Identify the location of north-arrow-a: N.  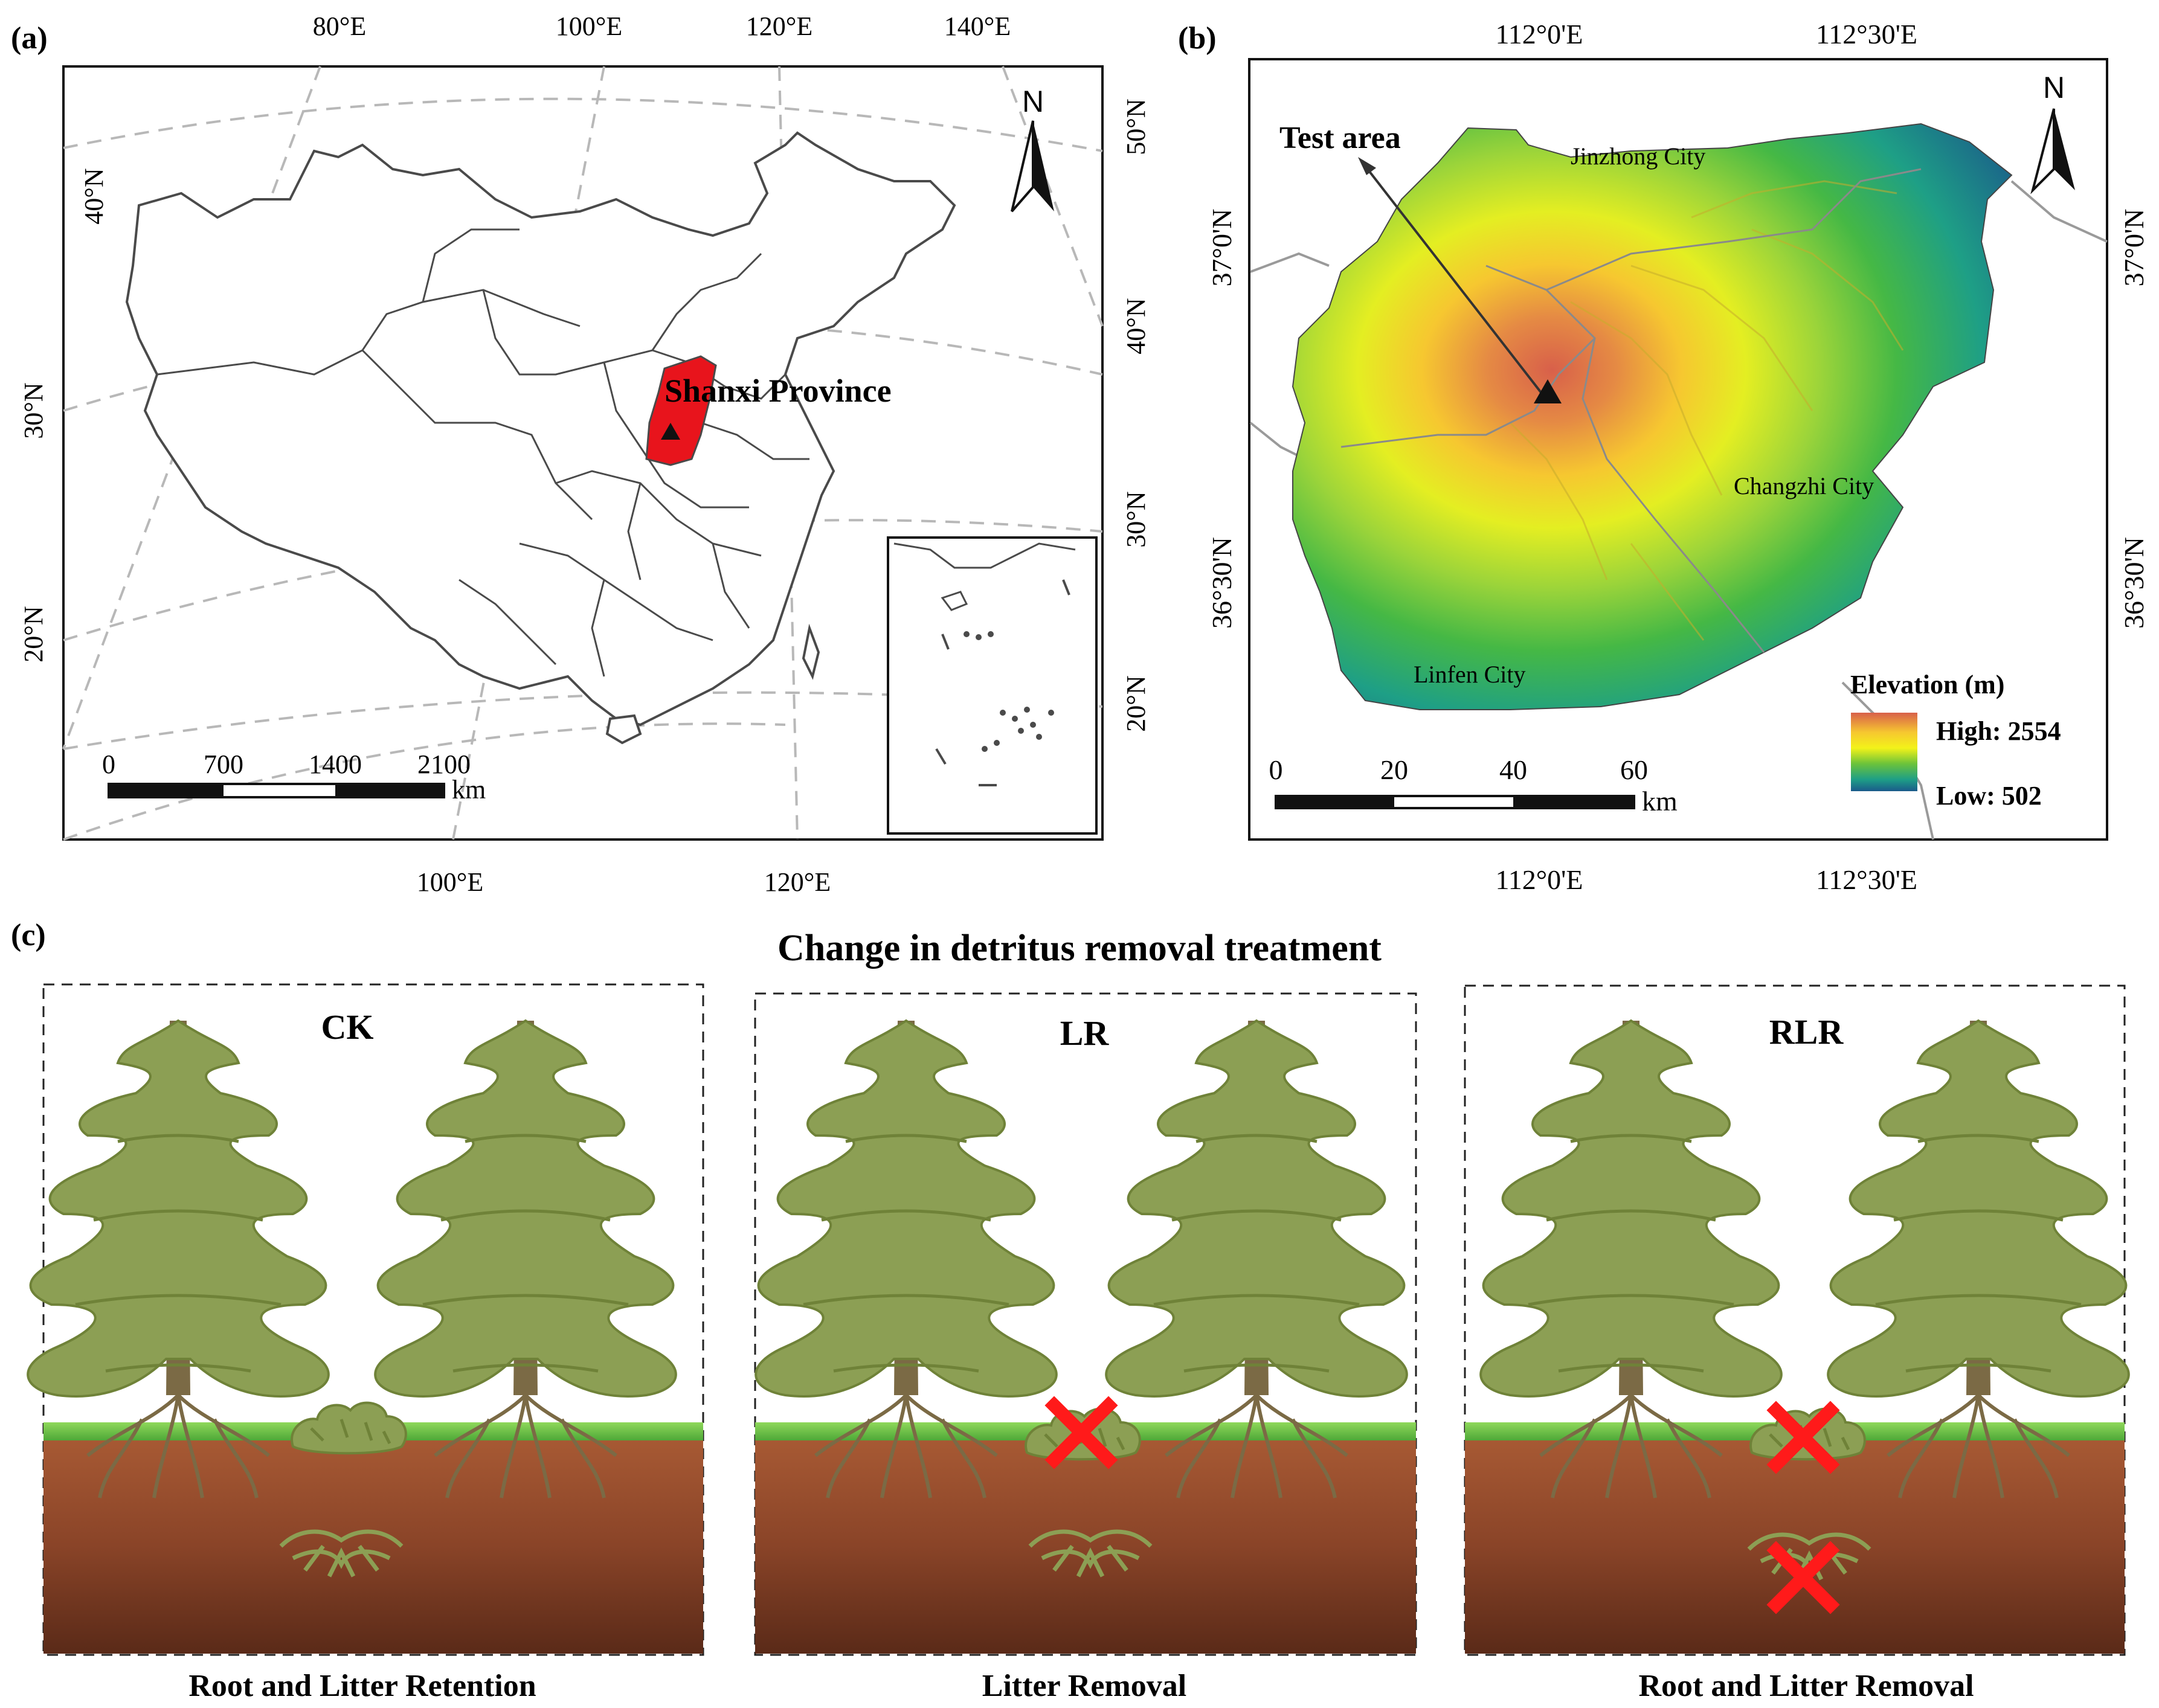
(1032, 149).